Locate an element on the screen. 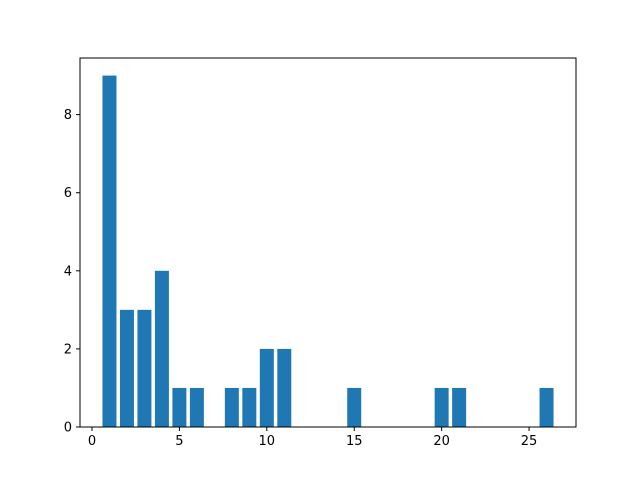  y-axis-ticks: 0 2 4 6 8 is located at coordinates (72, 272).